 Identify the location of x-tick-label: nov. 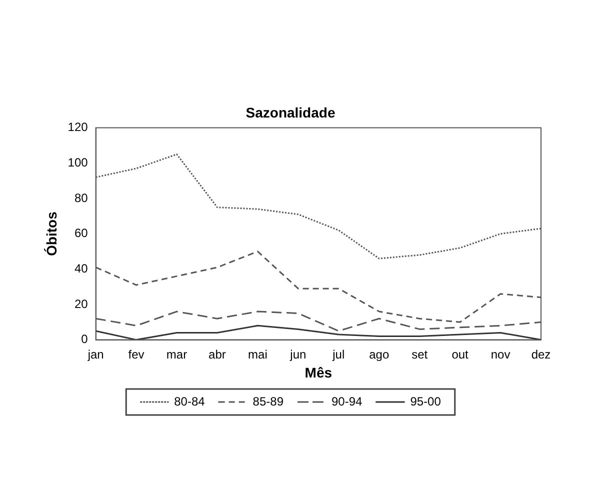
(500, 354).